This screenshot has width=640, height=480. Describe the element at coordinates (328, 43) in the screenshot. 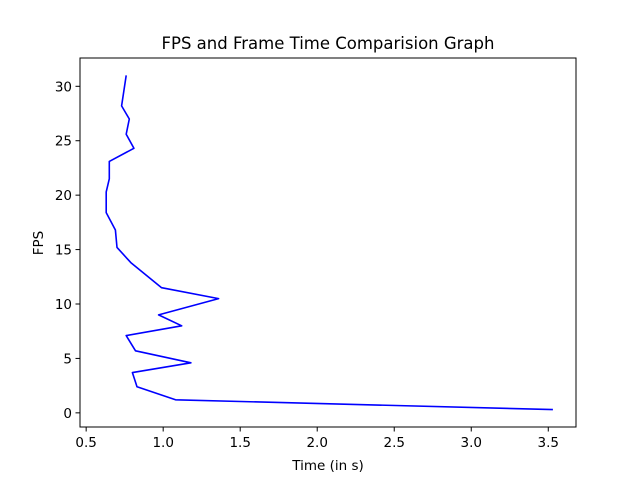

I see `chart-title: FPS and Frame Time Comparision Graph` at that location.